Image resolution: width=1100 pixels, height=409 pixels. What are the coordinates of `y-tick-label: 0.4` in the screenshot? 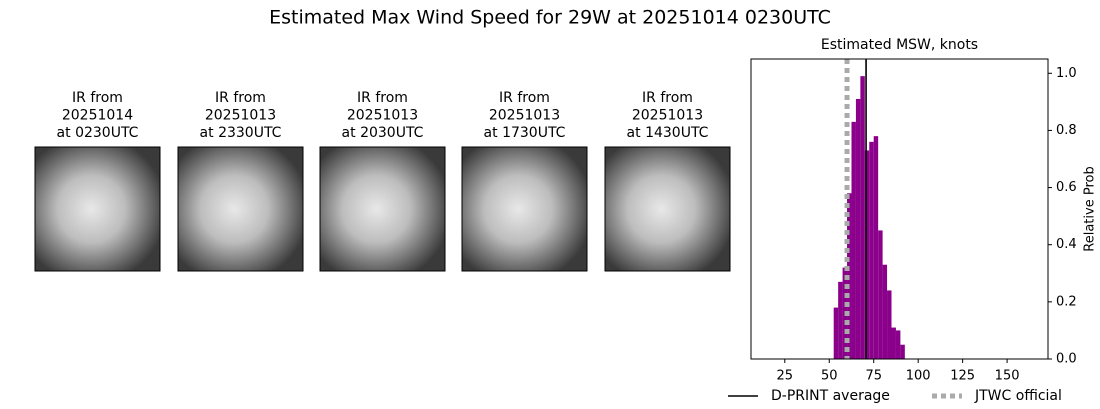 It's located at (1066, 244).